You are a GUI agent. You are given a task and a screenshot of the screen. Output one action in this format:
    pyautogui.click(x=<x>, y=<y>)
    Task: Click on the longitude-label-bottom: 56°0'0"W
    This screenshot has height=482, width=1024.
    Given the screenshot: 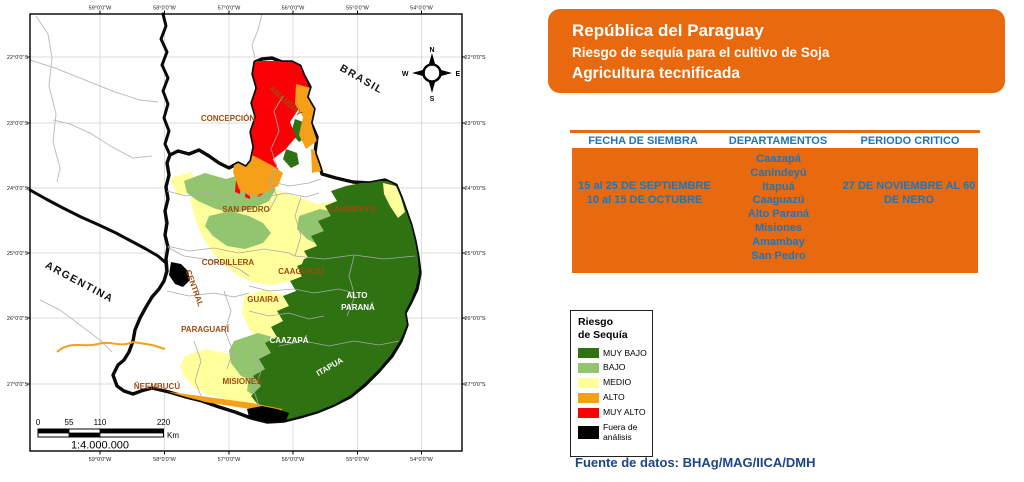 What is the action you would take?
    pyautogui.click(x=293, y=460)
    